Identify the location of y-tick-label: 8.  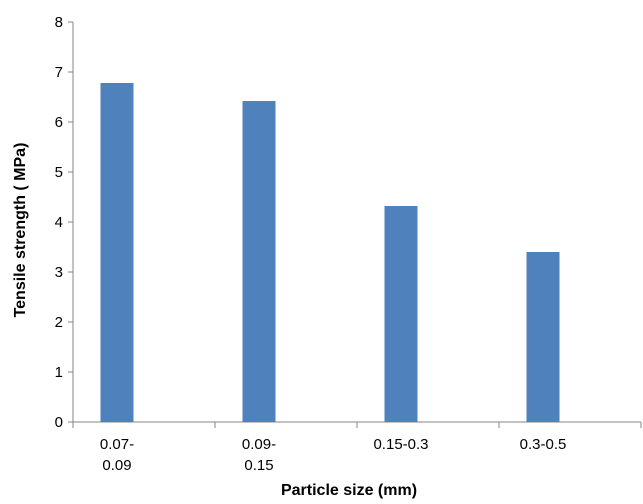
(59, 22).